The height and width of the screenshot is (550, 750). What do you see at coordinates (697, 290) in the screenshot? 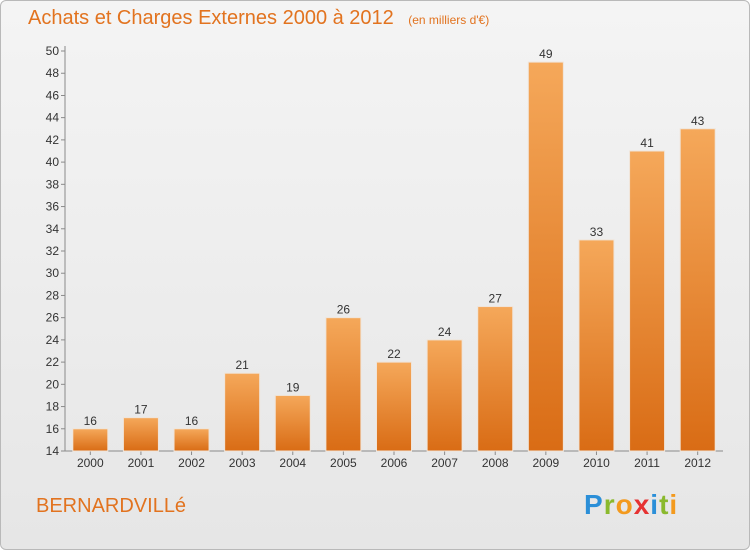
I see `bar-2012` at bounding box center [697, 290].